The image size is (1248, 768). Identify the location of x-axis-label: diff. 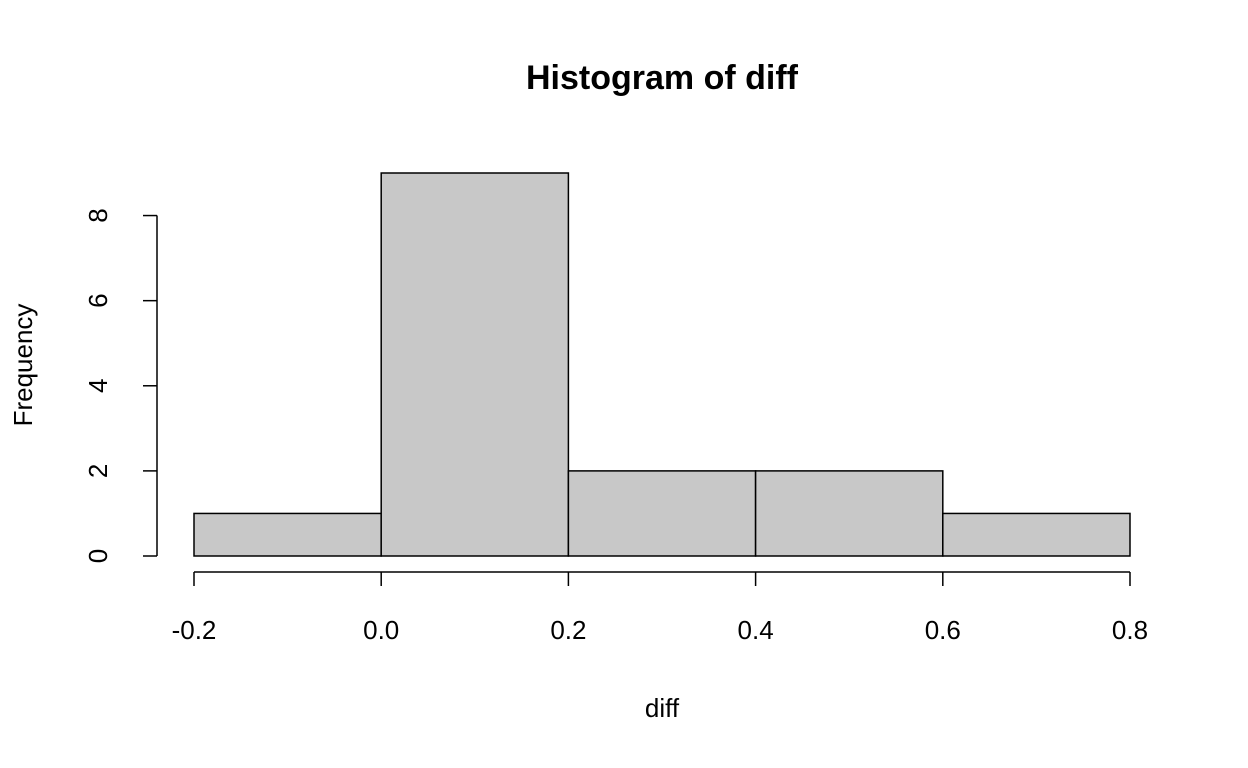
(662, 708).